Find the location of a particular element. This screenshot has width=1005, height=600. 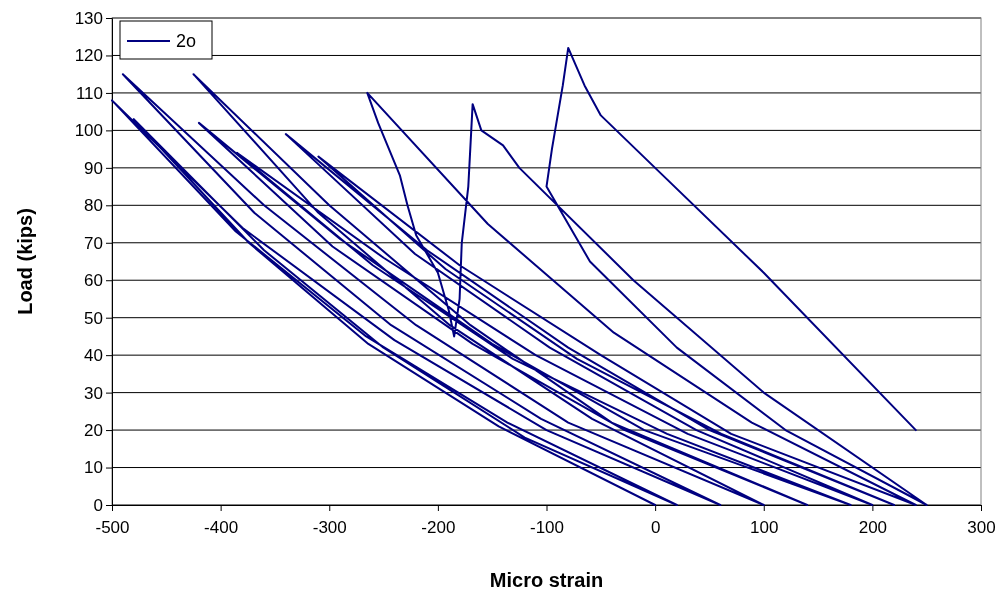

y-tick-label: 0 is located at coordinates (98, 505).